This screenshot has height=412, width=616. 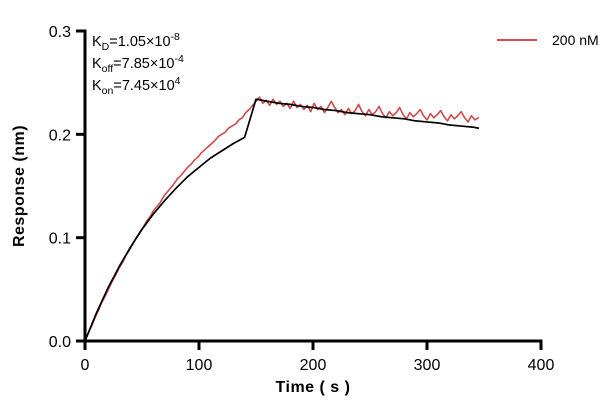 I want to click on kinetics-annotation-line: Kon=7.45×104, so click(x=136, y=86).